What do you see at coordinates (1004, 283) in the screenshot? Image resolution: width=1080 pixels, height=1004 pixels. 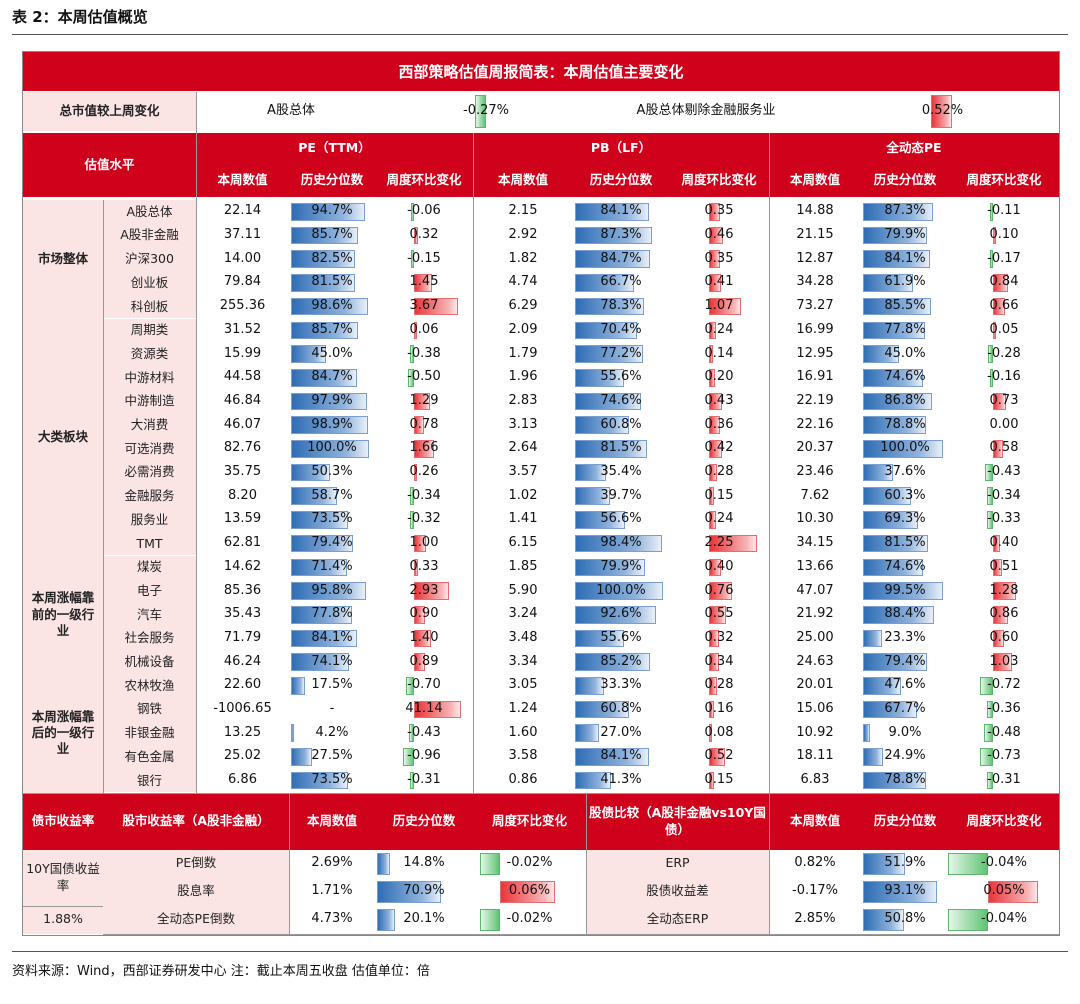 I see `change-cell: 0.84` at bounding box center [1004, 283].